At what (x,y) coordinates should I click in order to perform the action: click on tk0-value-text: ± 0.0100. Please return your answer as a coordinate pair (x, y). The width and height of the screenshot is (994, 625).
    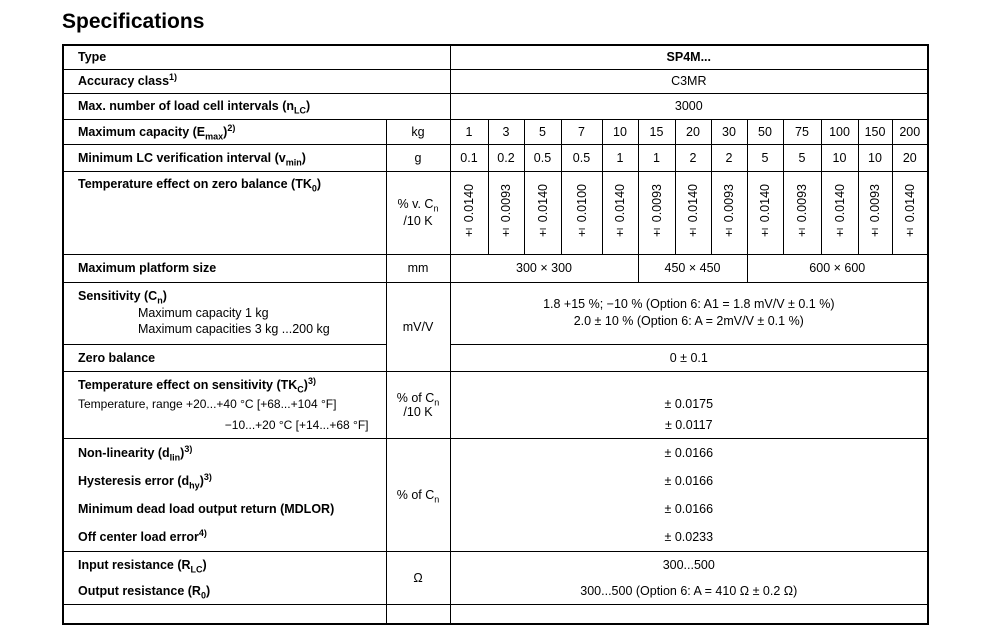
    Looking at the image, I should click on (581, 211).